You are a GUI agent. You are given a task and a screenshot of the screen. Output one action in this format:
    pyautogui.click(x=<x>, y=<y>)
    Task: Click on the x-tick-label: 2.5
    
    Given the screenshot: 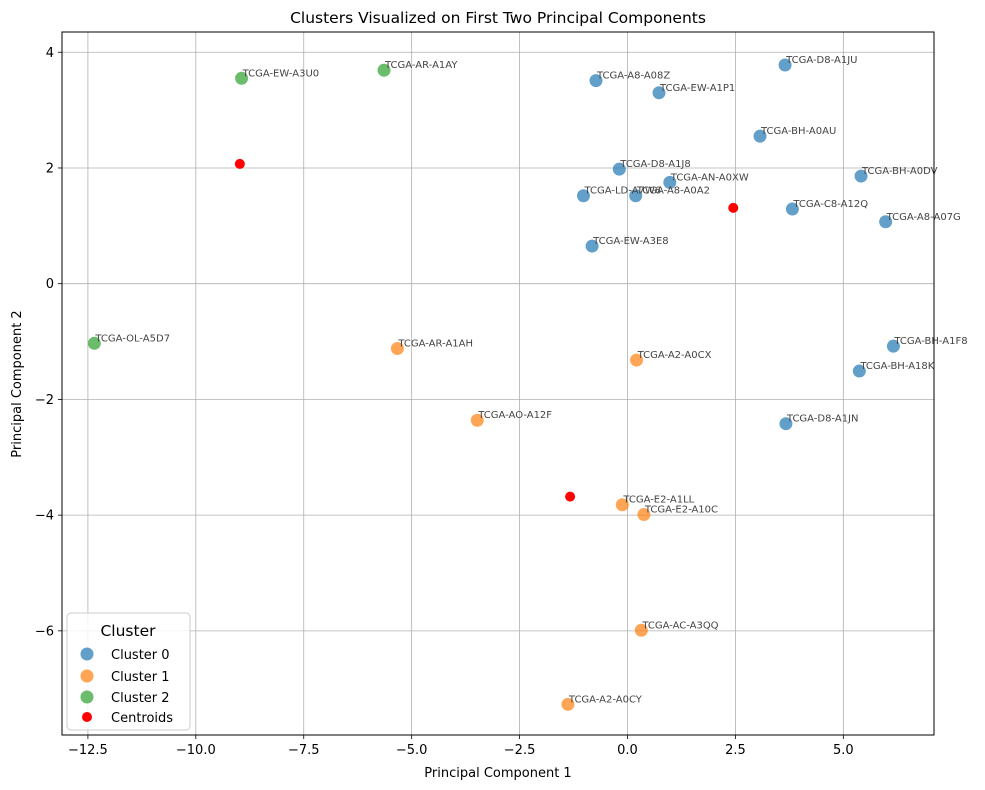 What is the action you would take?
    pyautogui.click(x=735, y=750)
    